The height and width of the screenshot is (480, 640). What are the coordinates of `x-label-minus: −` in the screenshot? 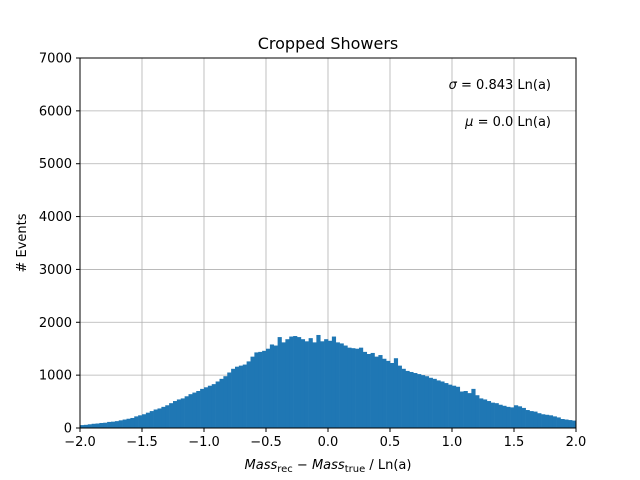 It's located at (302, 465).